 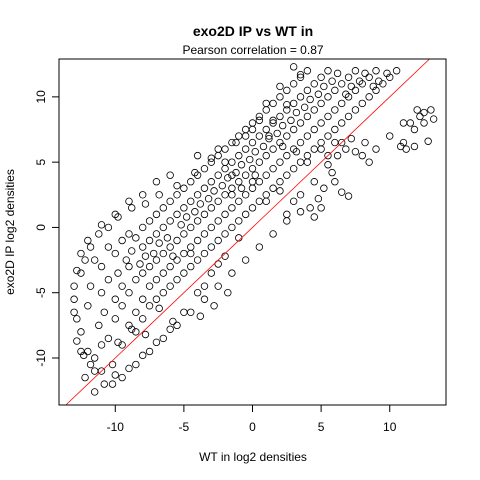 What do you see at coordinates (47, 228) in the screenshot?
I see `y-axis: -10 -5 0 5 10` at bounding box center [47, 228].